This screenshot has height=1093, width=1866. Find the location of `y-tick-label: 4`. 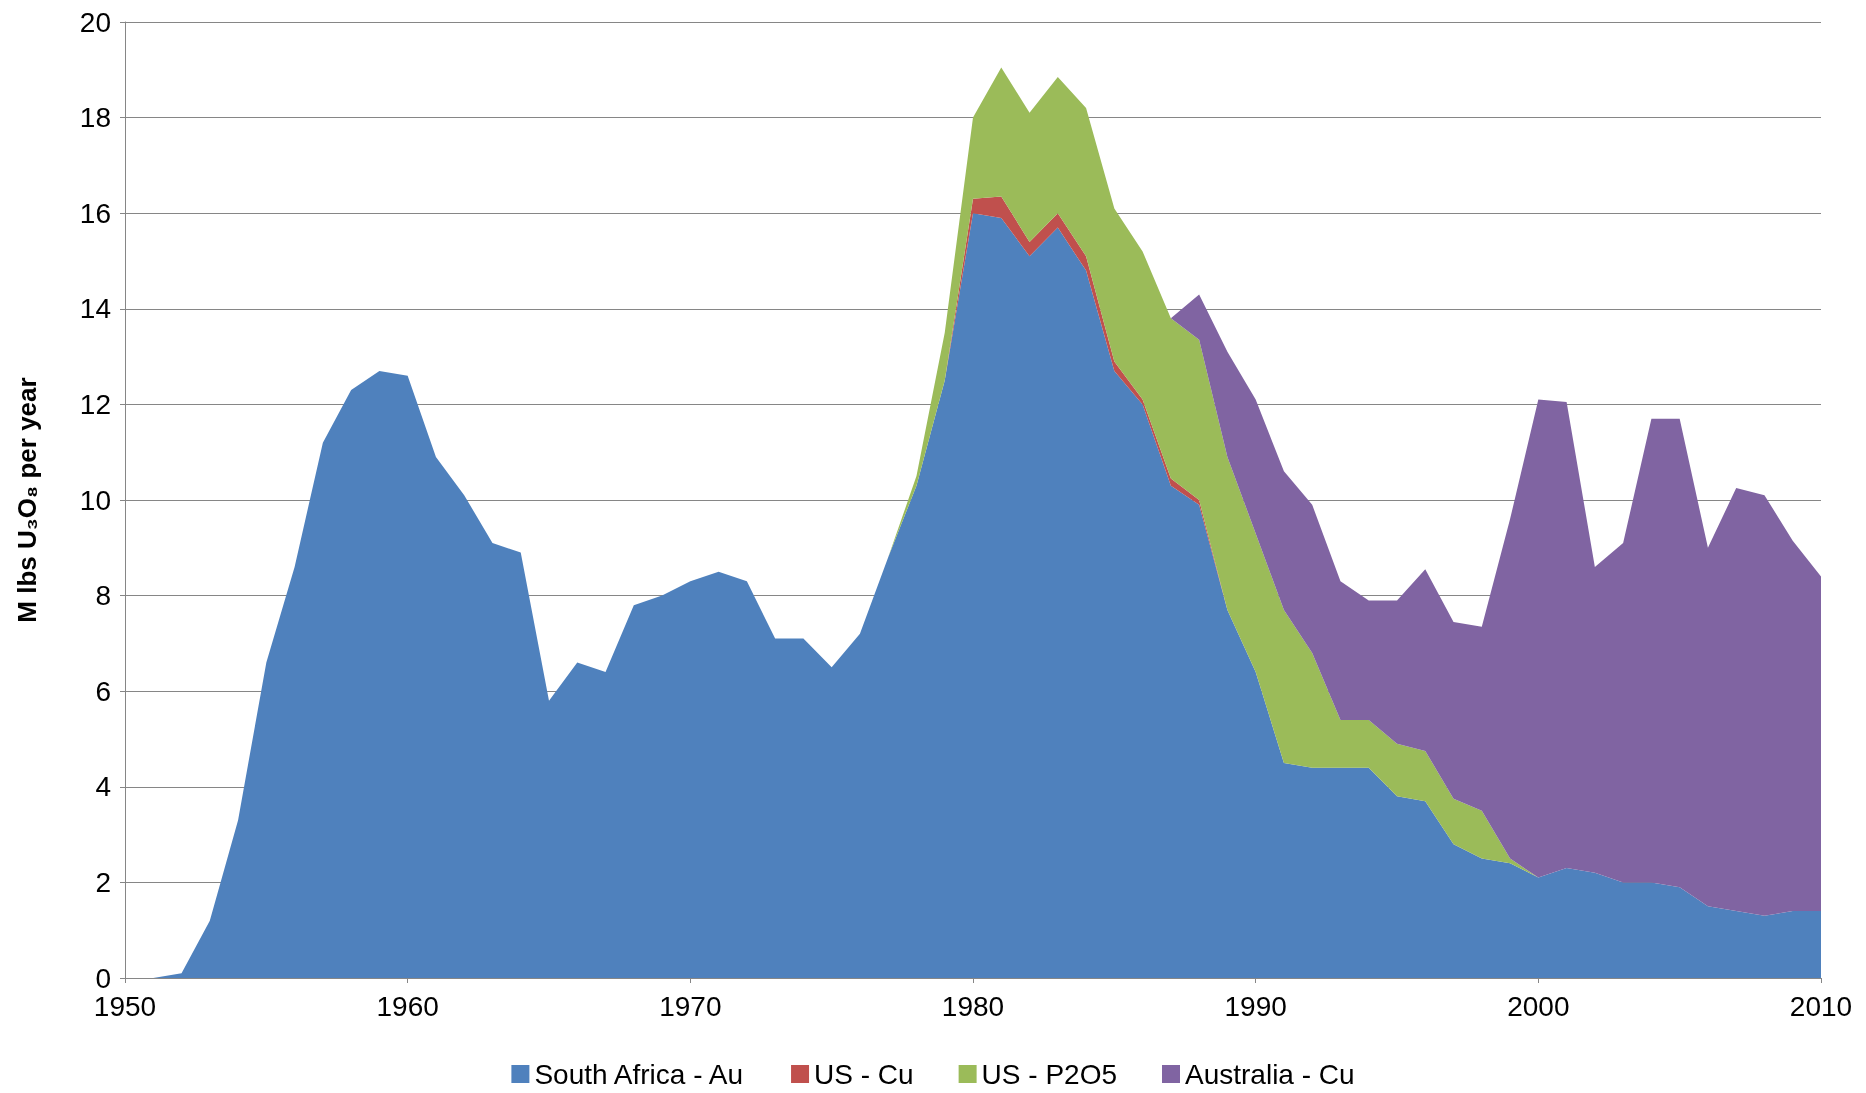

y-tick-label: 4 is located at coordinates (103, 787).